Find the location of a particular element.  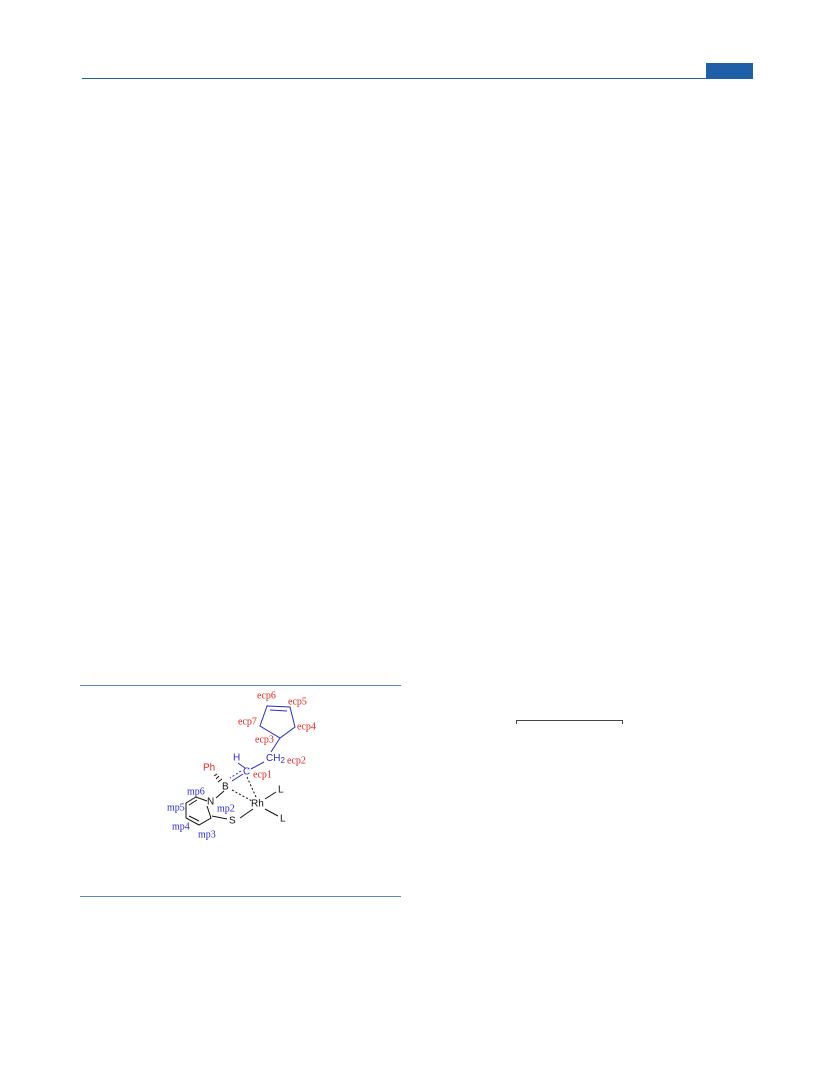

atom-label: N is located at coordinates (210, 802).